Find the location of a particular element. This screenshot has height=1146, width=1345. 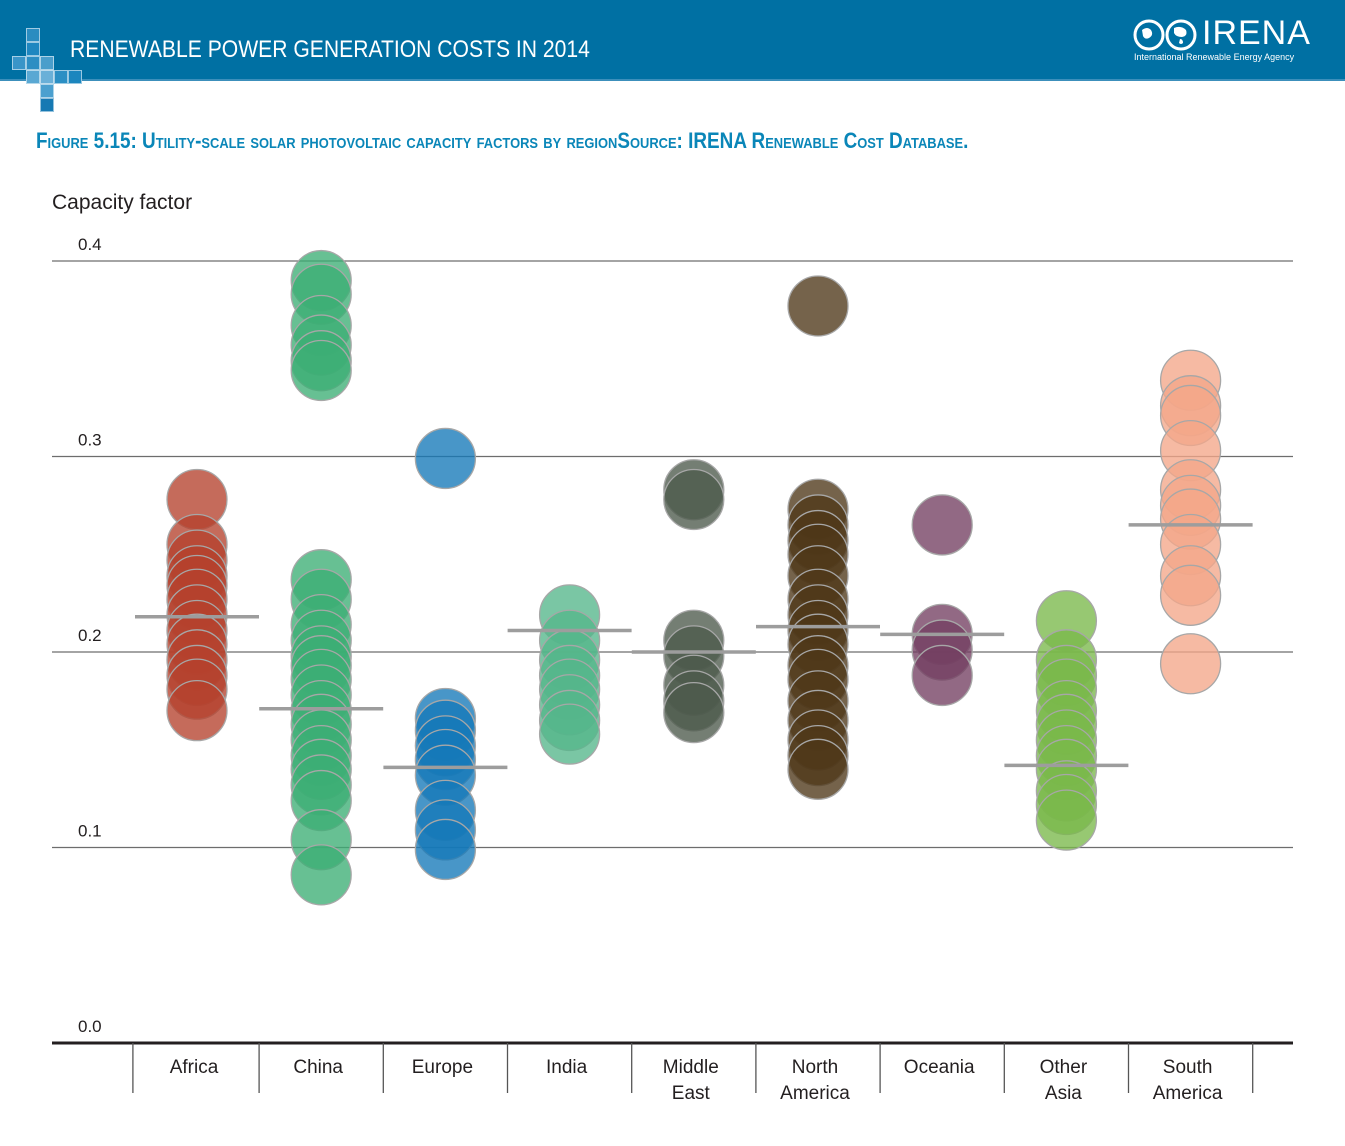

series-africa is located at coordinates (197, 605).